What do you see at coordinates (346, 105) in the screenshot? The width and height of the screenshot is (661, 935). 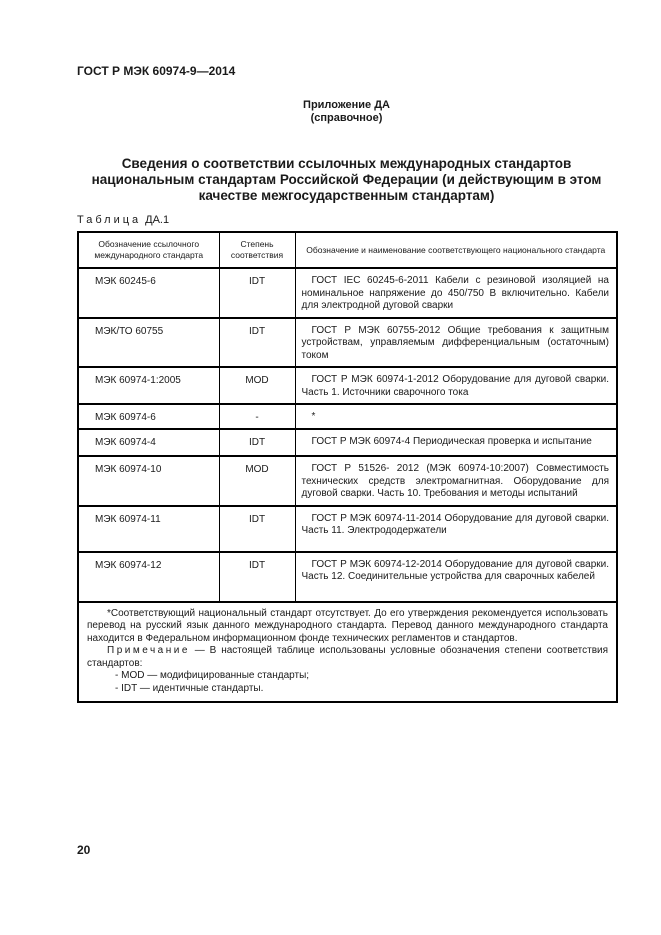 I see `annex-title: Приложение ДА` at bounding box center [346, 105].